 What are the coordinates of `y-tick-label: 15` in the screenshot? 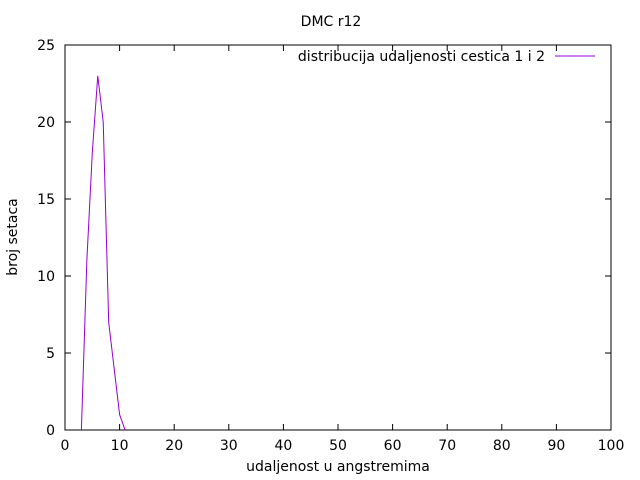 It's located at (46, 200).